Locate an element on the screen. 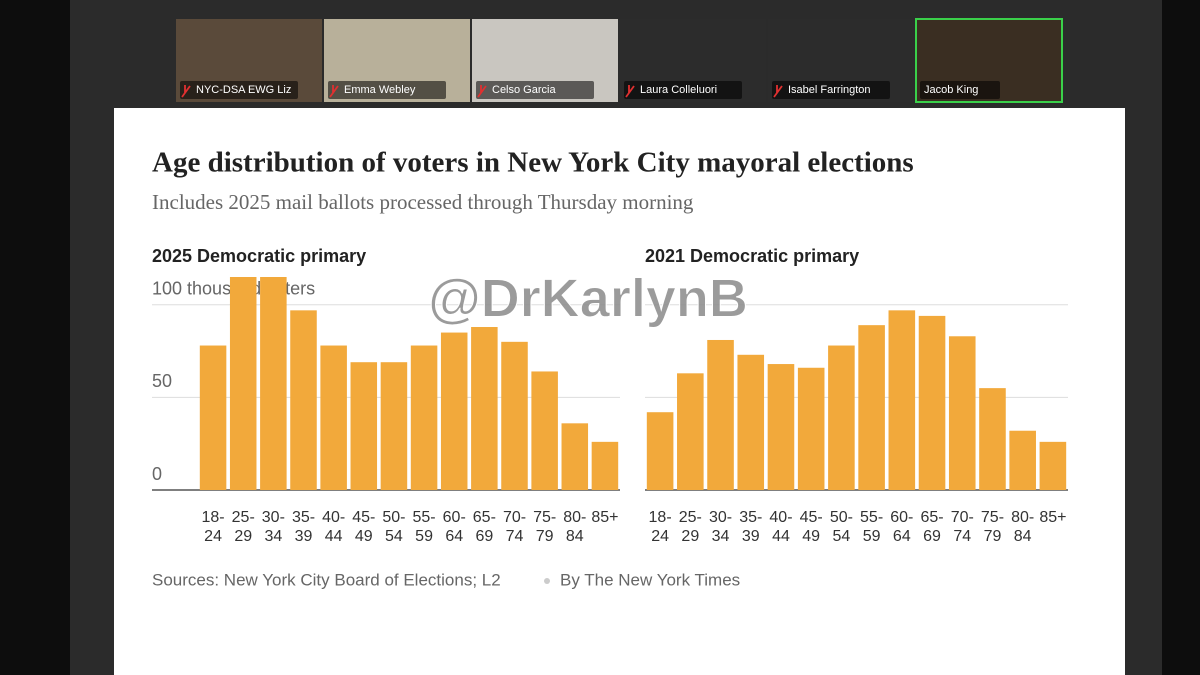  x-tick-label: 59 is located at coordinates (424, 536).